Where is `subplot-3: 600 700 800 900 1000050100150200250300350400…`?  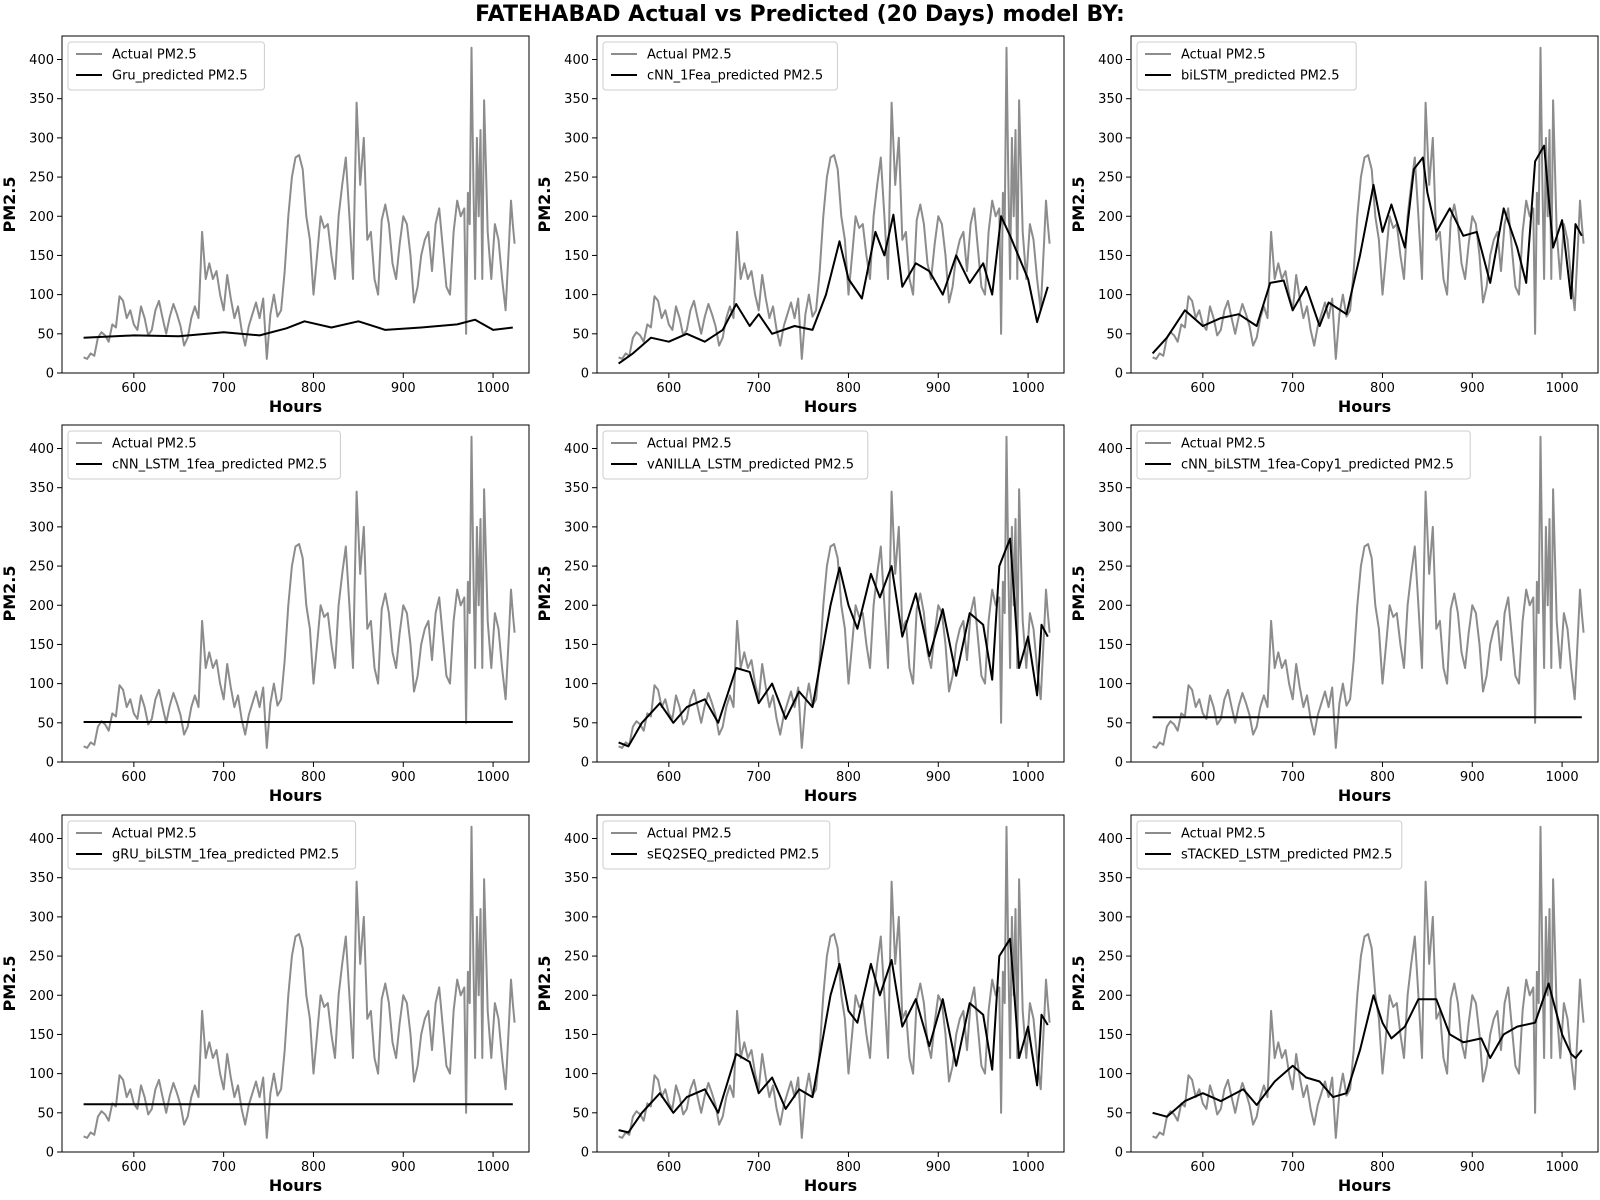
subplot-3: 600 700 800 900 1000050100150200250300350400… is located at coordinates (1333, 226).